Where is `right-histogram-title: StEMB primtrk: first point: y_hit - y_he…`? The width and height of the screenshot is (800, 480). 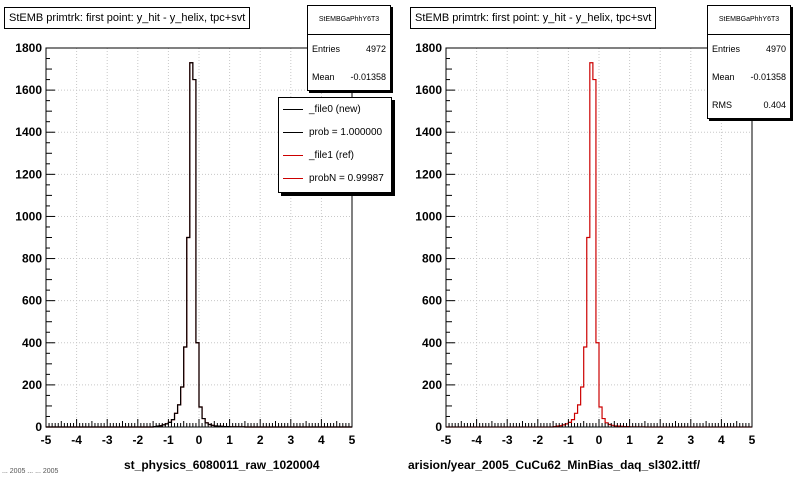
right-histogram-title: StEMB primtrk: first point: y_hit - y_he… is located at coordinates (533, 18).